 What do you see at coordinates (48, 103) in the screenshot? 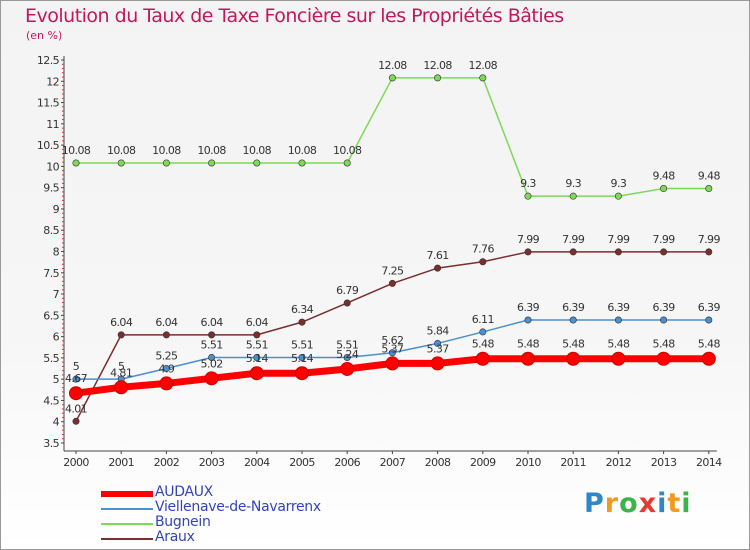
I see `y-tick-label: 11.5` at bounding box center [48, 103].